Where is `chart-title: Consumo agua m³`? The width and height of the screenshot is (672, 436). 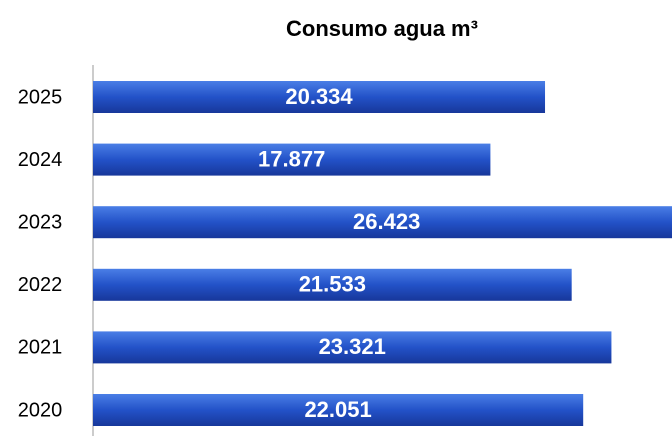 chart-title: Consumo agua m³ is located at coordinates (382, 28).